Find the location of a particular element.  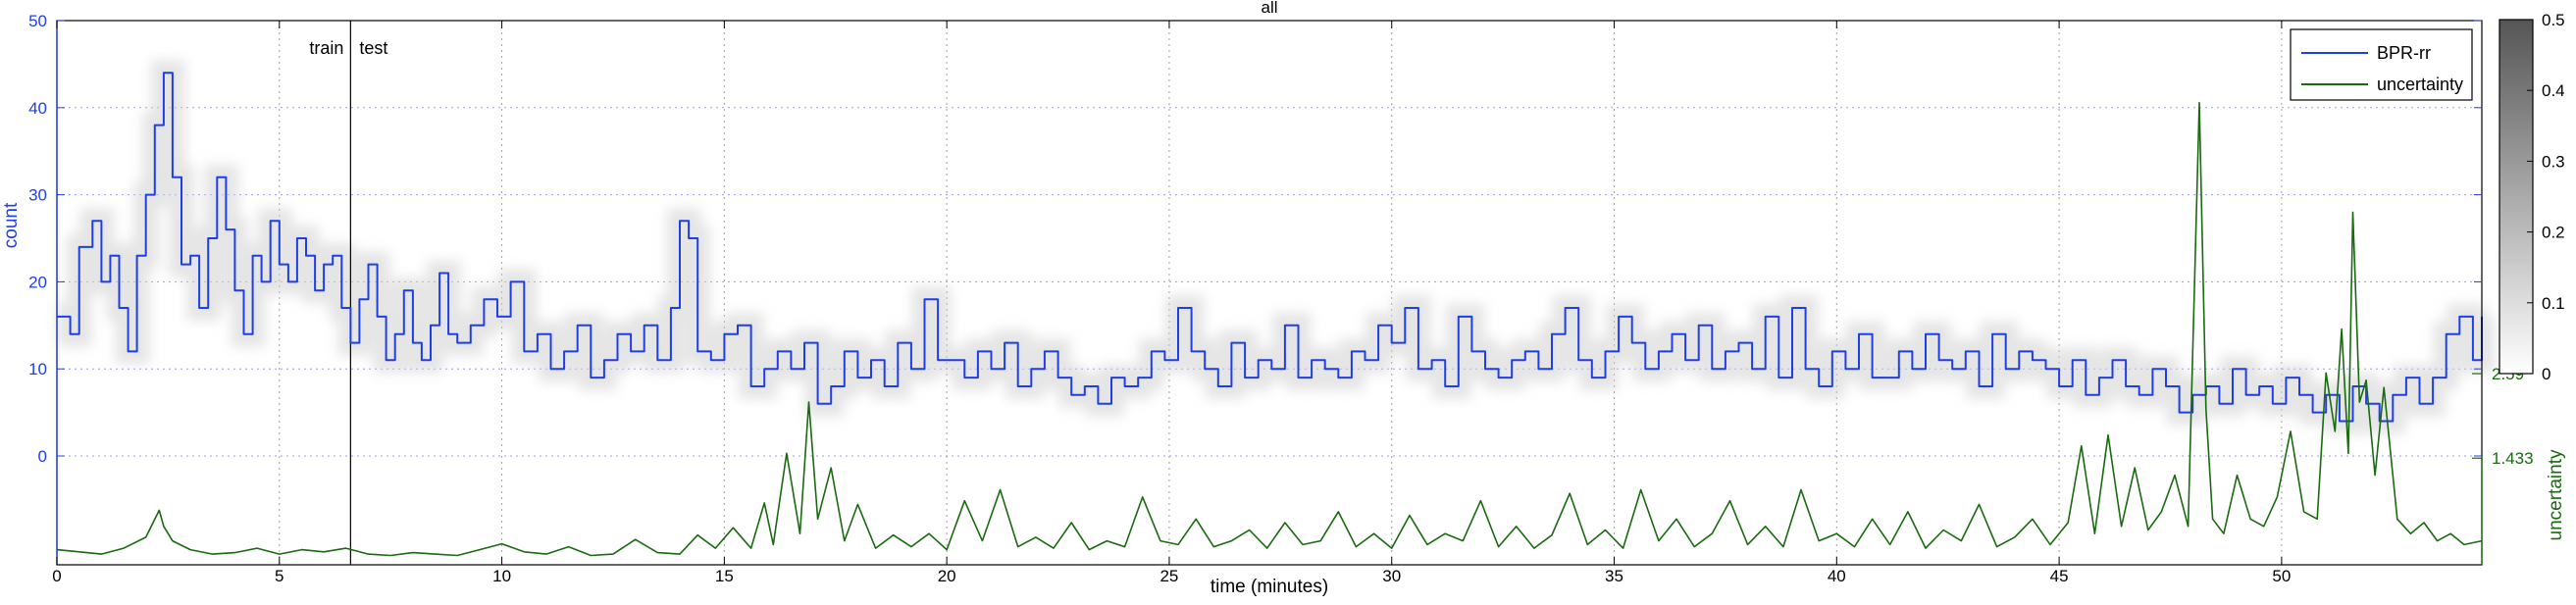

y-axis-label-uncertainty: uncertainty is located at coordinates (2556, 495).